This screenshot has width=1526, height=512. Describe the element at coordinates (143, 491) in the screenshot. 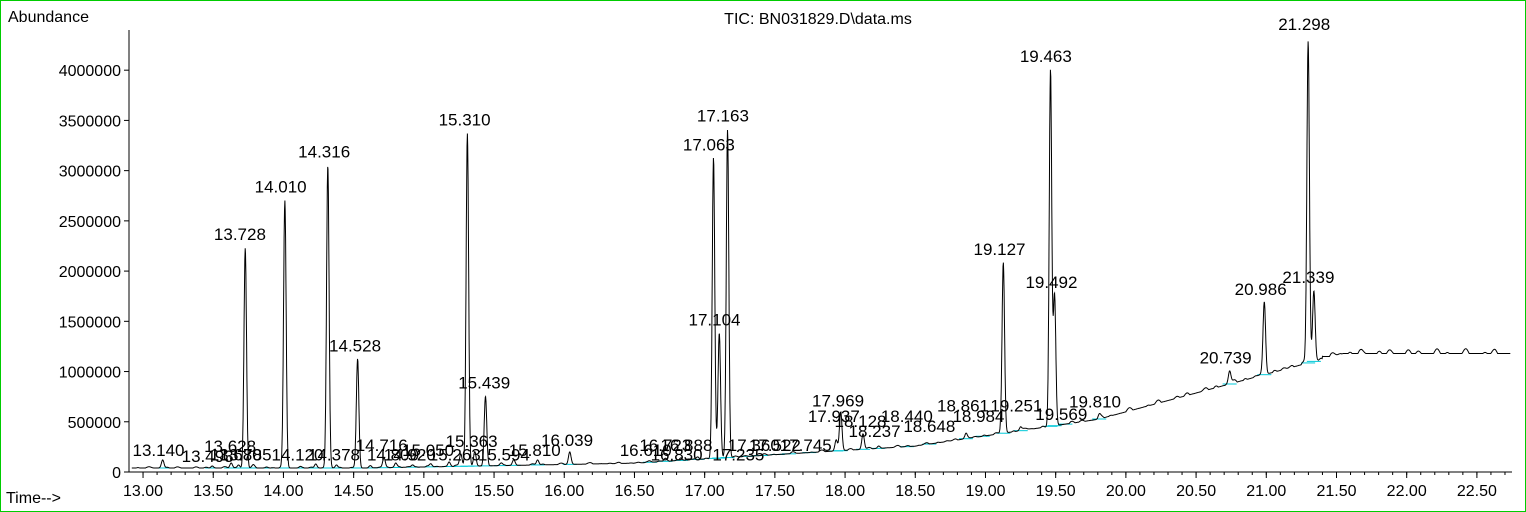

I see `x-tick-label: 13.00` at that location.